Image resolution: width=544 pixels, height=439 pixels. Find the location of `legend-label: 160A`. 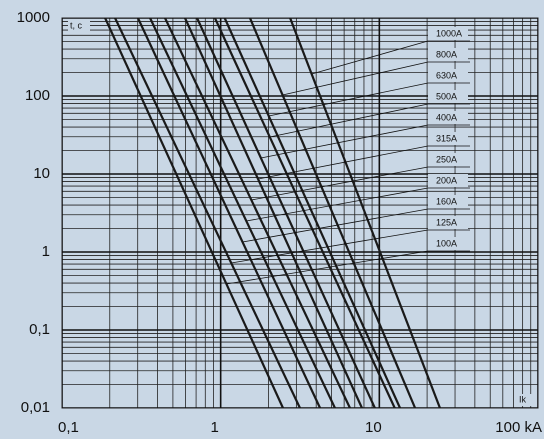

legend-label: 160A is located at coordinates (446, 201).